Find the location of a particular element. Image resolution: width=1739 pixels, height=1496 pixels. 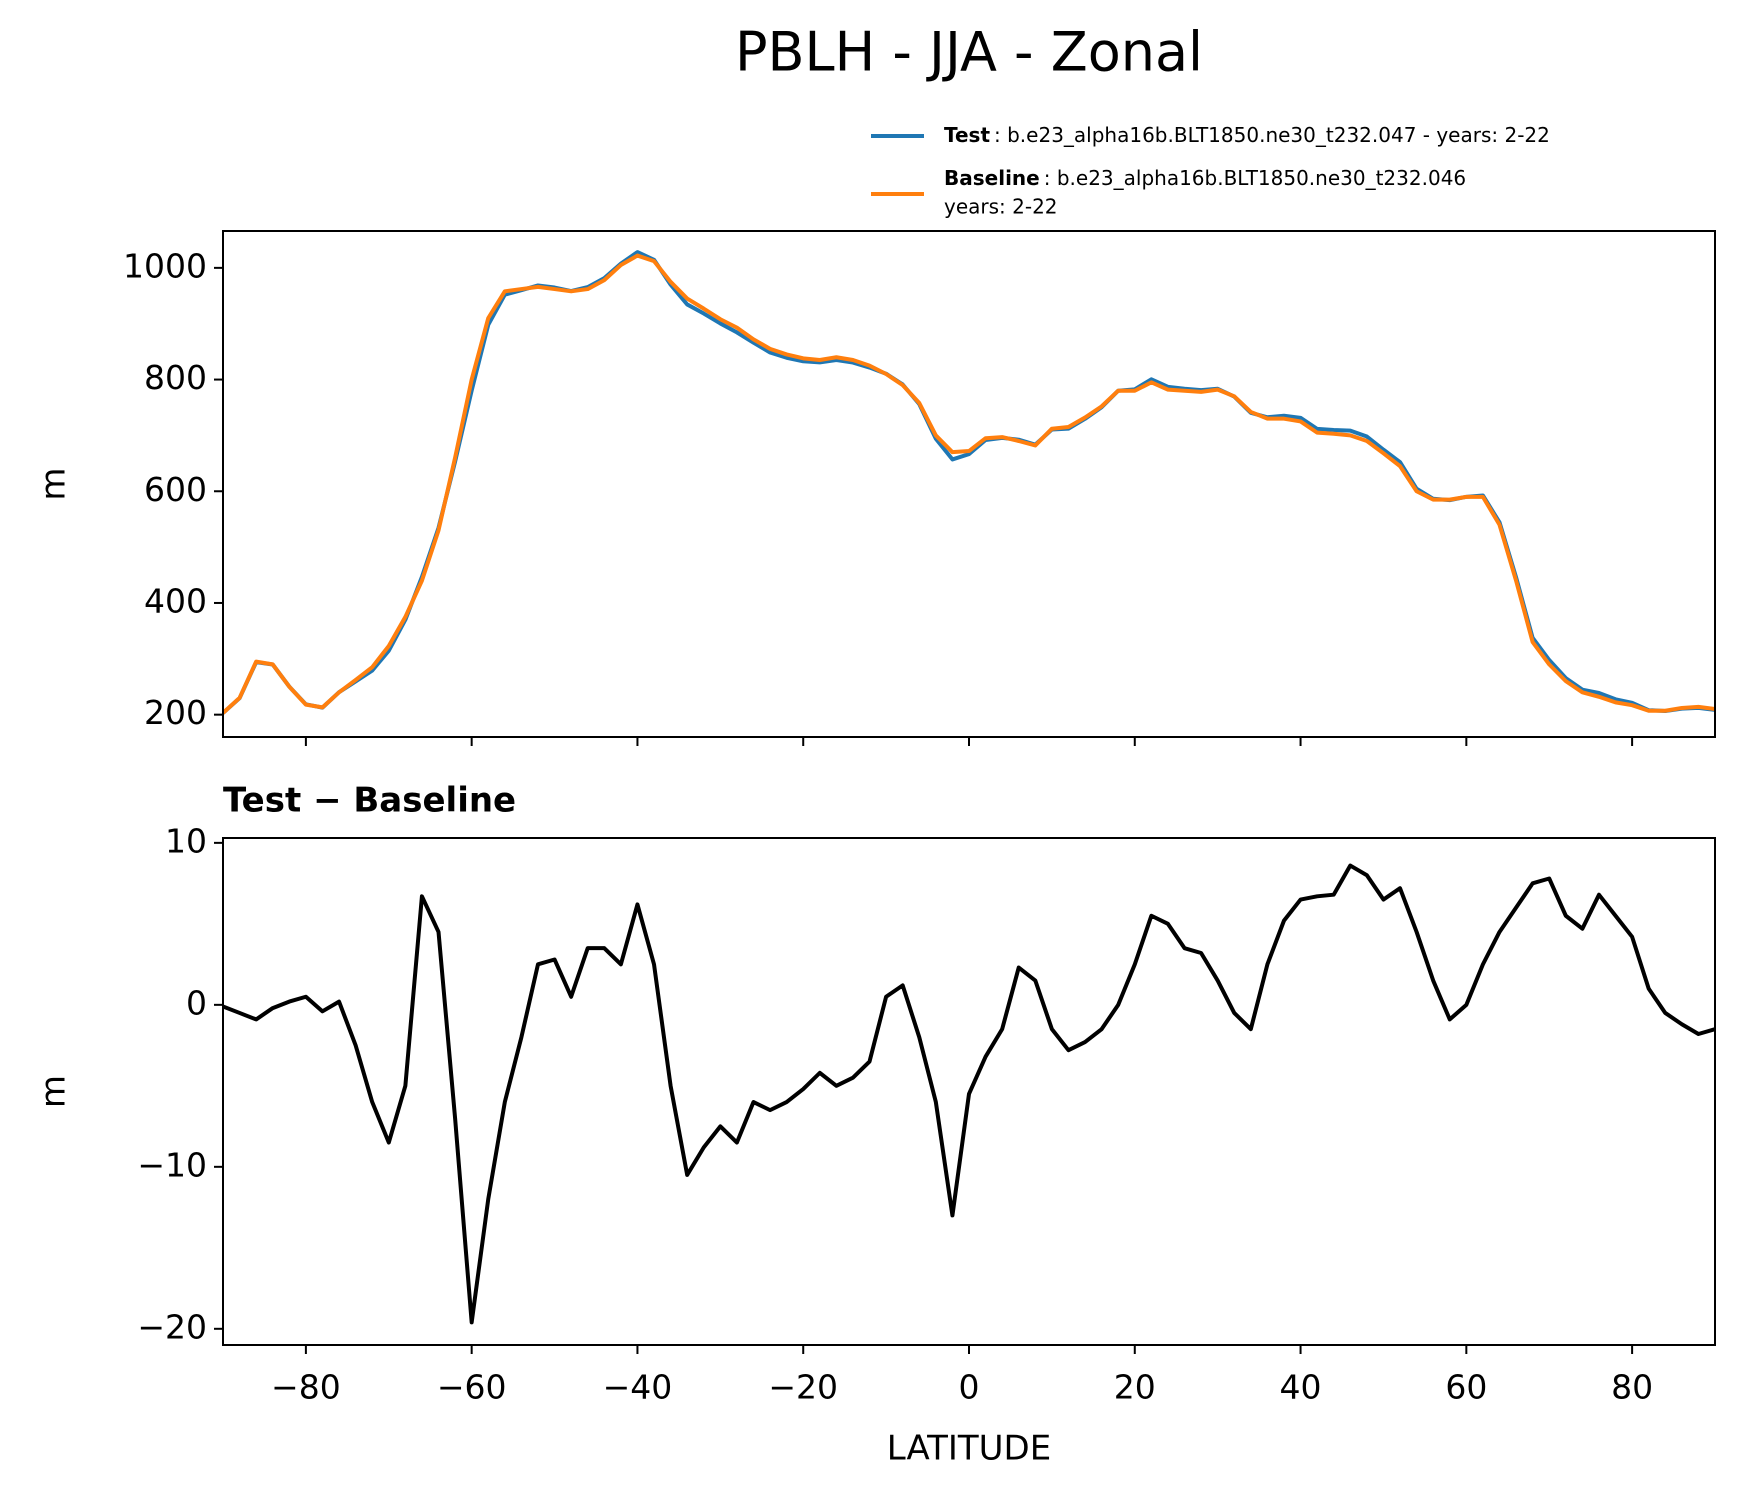

x-tick-label: 40 is located at coordinates (1301, 1387).